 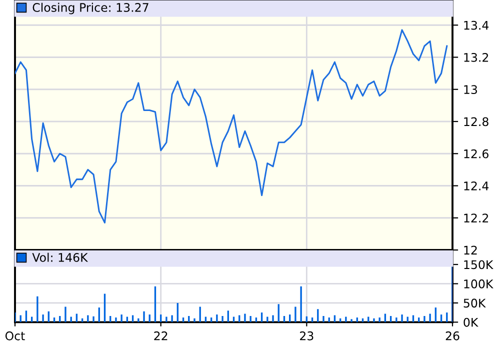 I want to click on legend-label: Closing Price: 13.27, so click(x=90, y=8).